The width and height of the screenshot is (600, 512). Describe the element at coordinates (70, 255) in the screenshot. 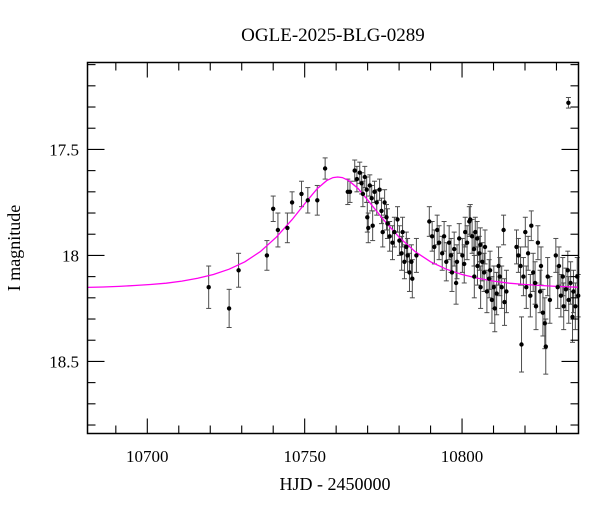

I see `y-tick-label: 18` at that location.